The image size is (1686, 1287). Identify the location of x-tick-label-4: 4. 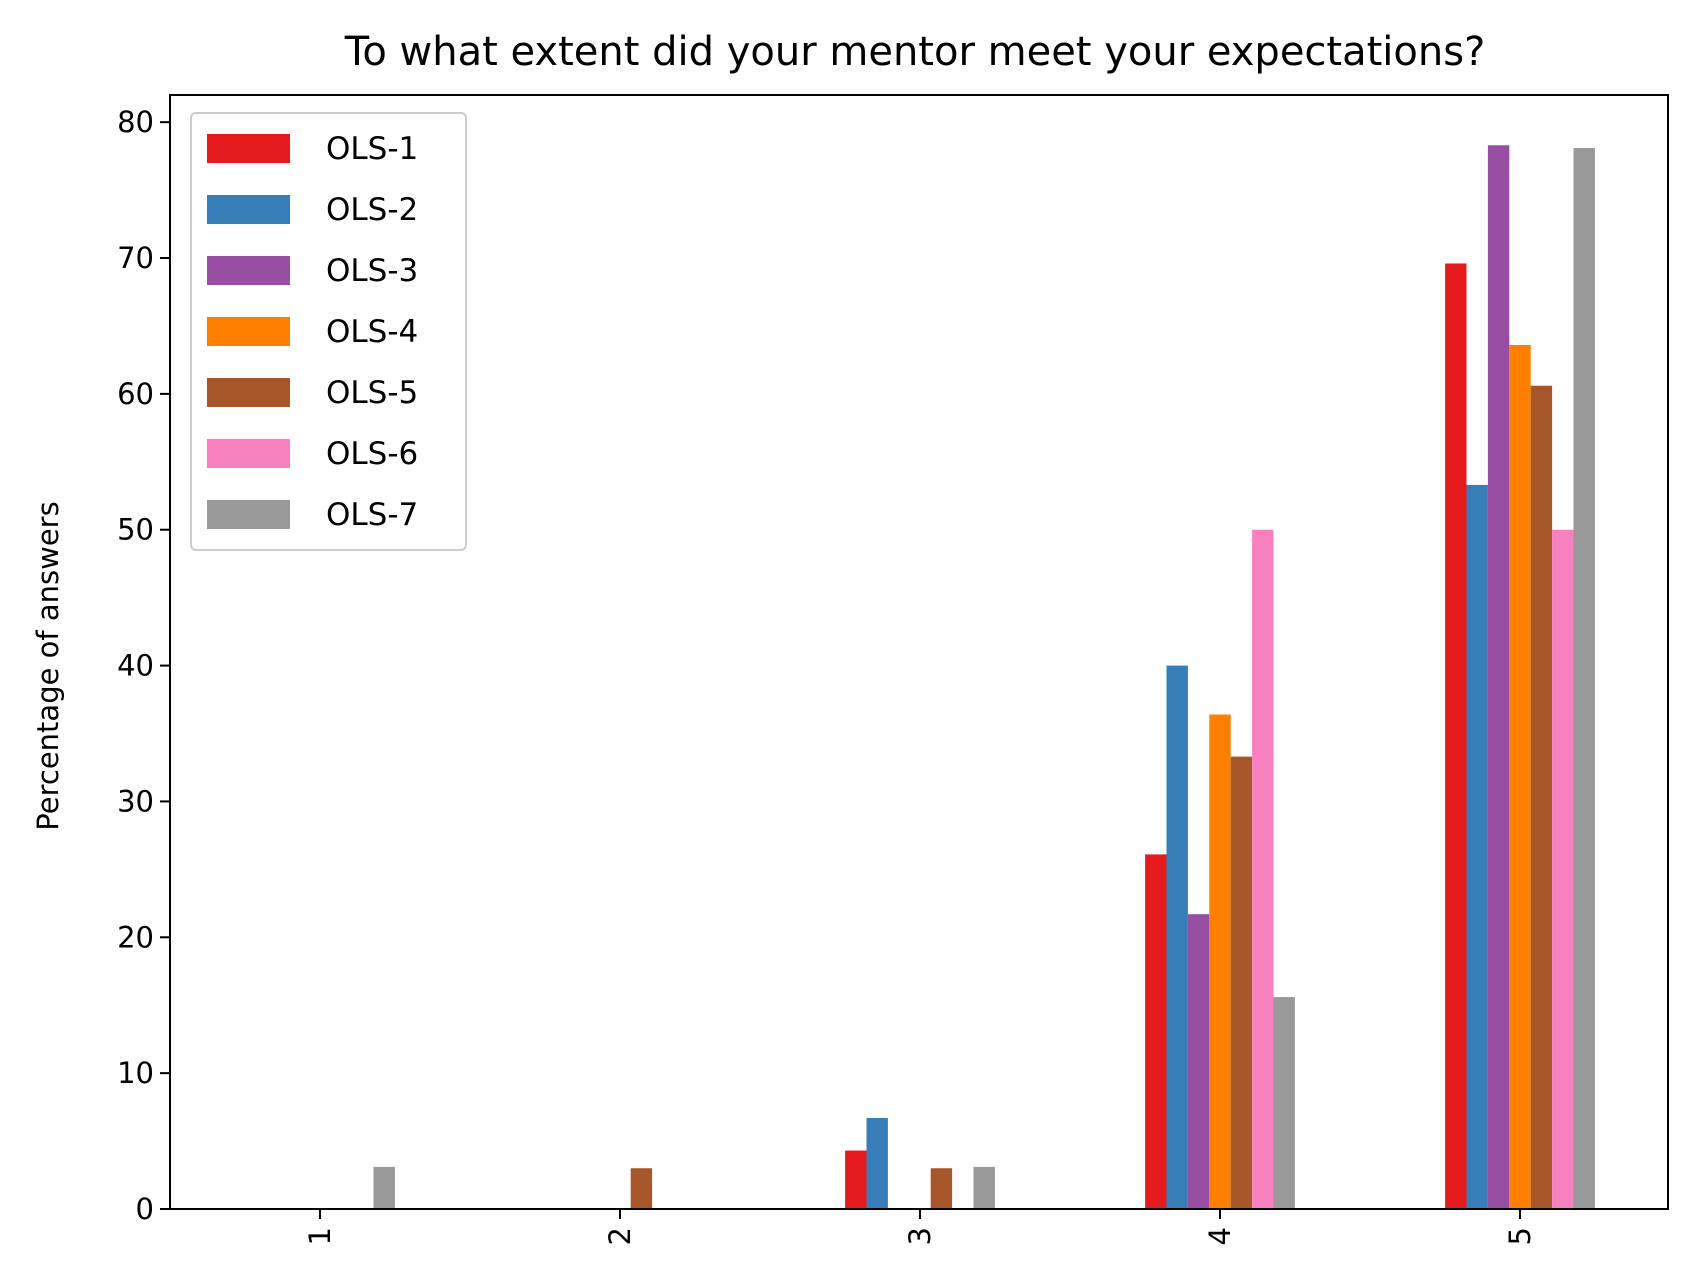
(1220, 1236).